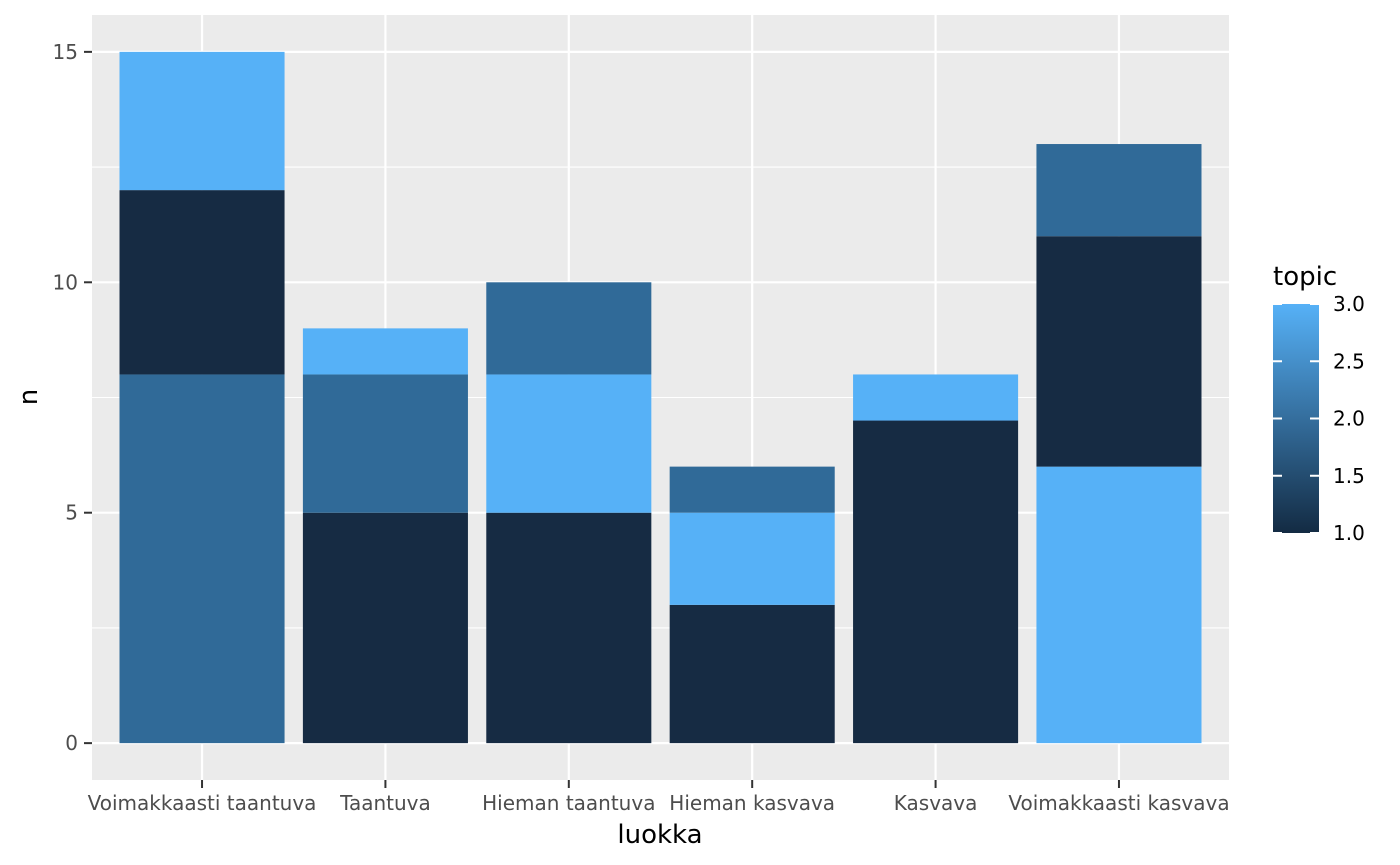  What do you see at coordinates (1319, 403) in the screenshot?
I see `legend: topic 3.0 2.5 2.0 1.5 1.0` at bounding box center [1319, 403].